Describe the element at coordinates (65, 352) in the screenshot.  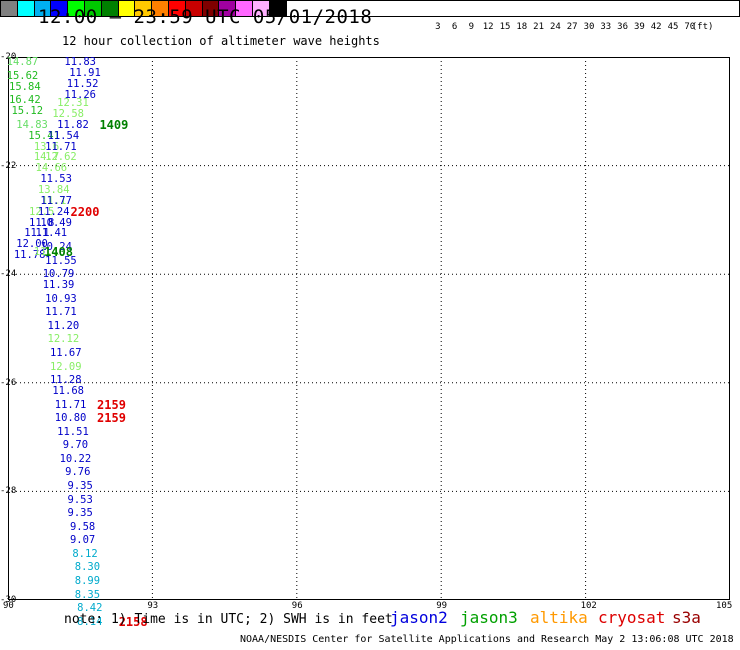
I see `wave-height-label: 11.67` at that location.